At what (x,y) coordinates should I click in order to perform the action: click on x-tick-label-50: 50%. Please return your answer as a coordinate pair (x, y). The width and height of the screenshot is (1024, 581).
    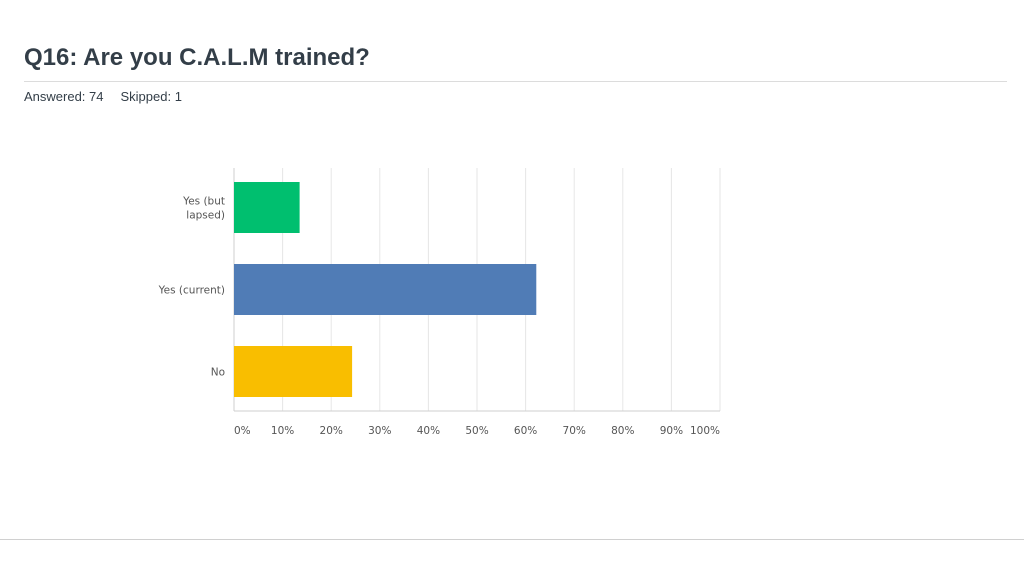
    Looking at the image, I should click on (476, 431).